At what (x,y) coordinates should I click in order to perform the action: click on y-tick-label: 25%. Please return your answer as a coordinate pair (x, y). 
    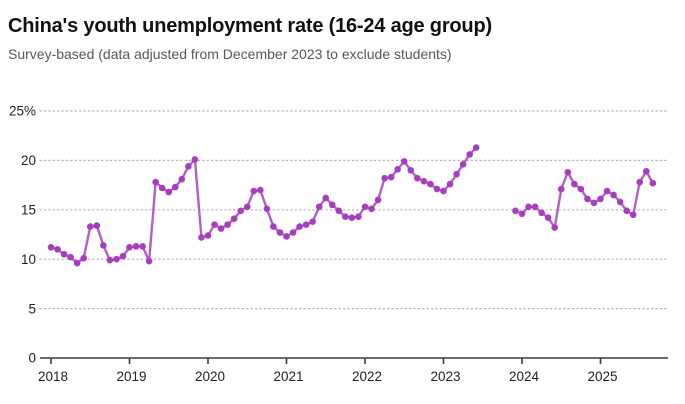
    Looking at the image, I should click on (22, 111).